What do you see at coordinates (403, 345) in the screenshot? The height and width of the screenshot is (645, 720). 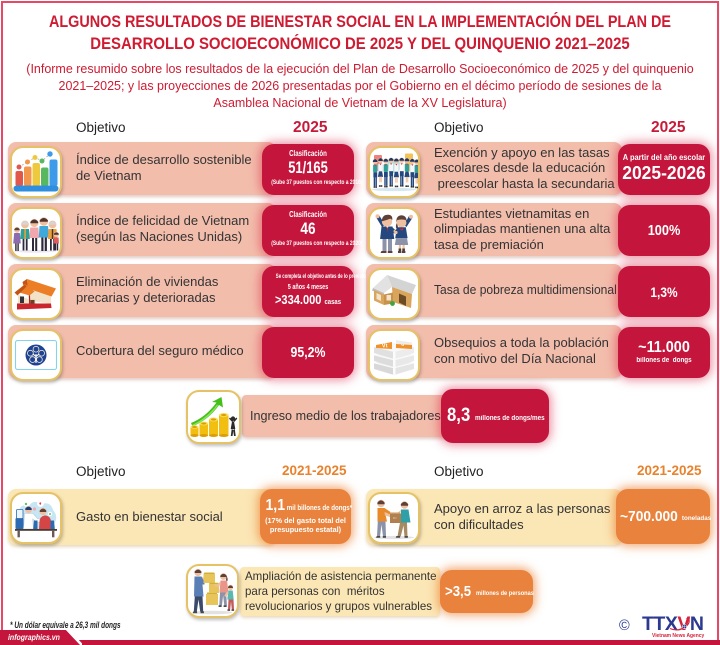 I see `svg-text: đ` at bounding box center [403, 345].